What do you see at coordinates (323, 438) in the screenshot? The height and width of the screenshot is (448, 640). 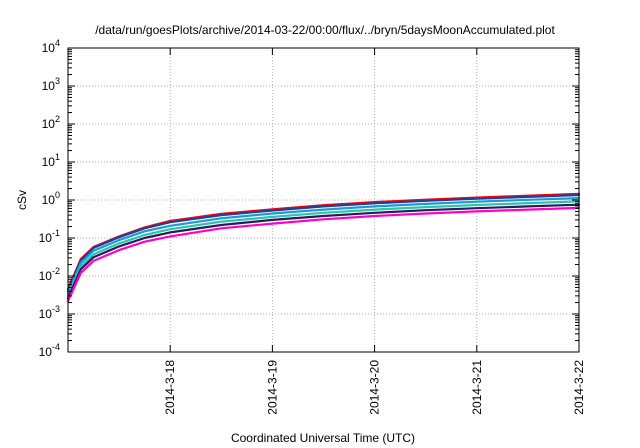 I see `x-axis-label: Coordinated Universal Time (UTC)` at bounding box center [323, 438].